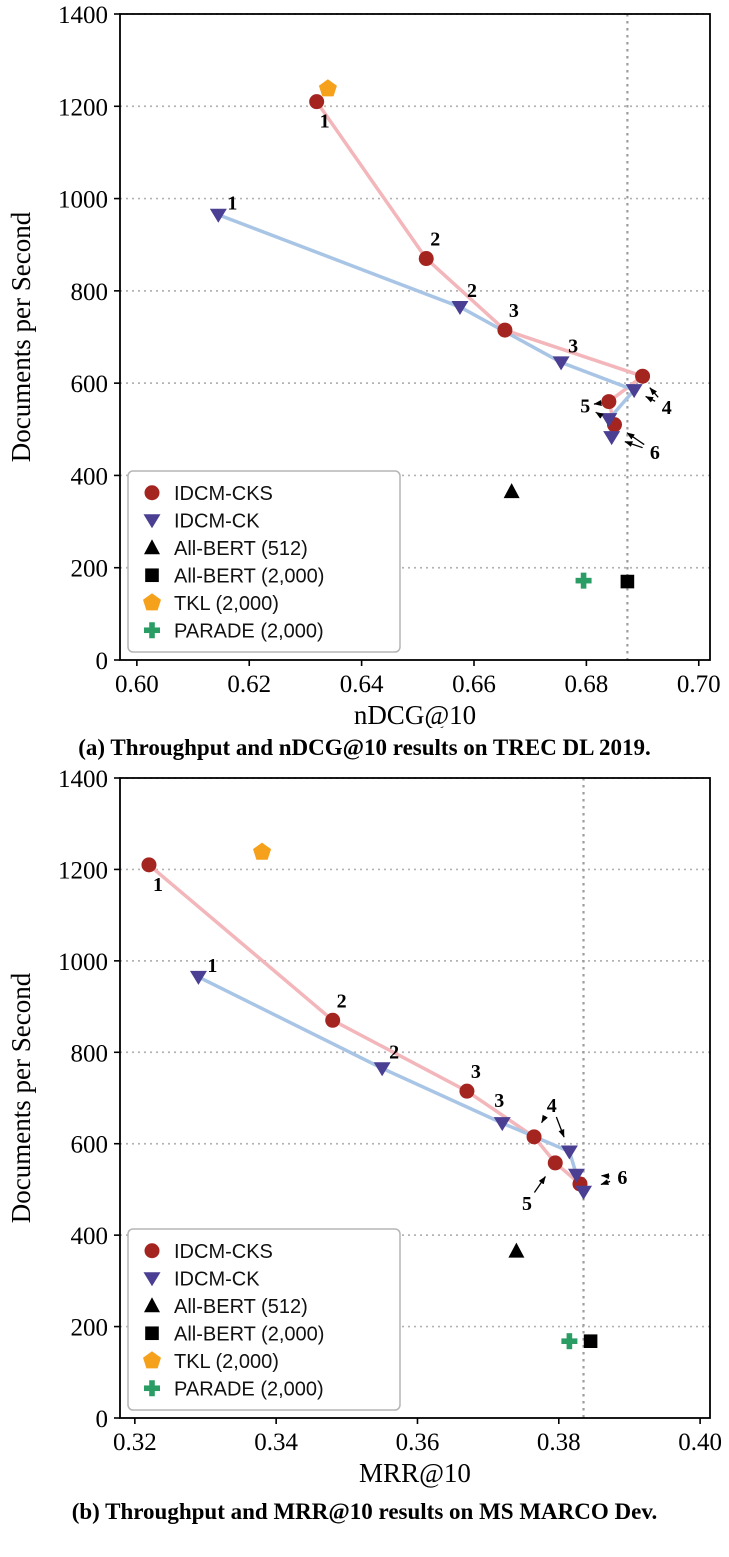 The image size is (729, 1557). Describe the element at coordinates (102, 661) in the screenshot. I see `y-tick-label: 0` at that location.